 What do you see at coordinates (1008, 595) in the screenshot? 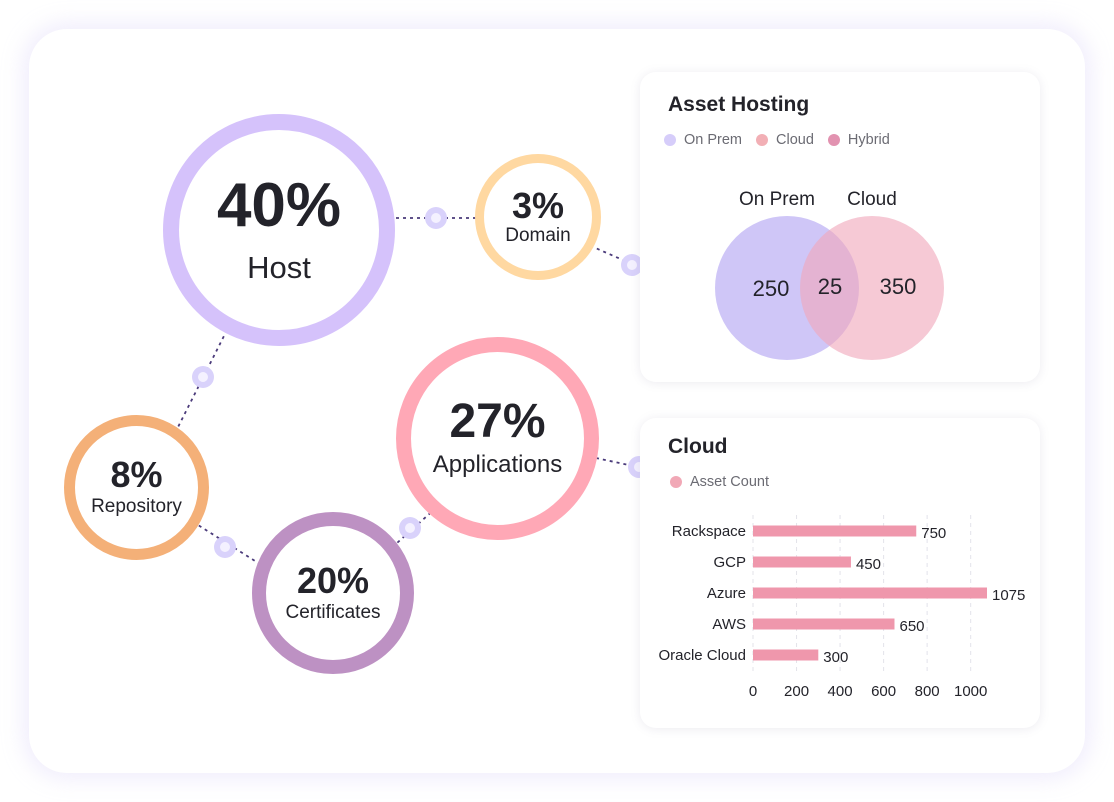
I see `value-label: 1075` at bounding box center [1008, 595].